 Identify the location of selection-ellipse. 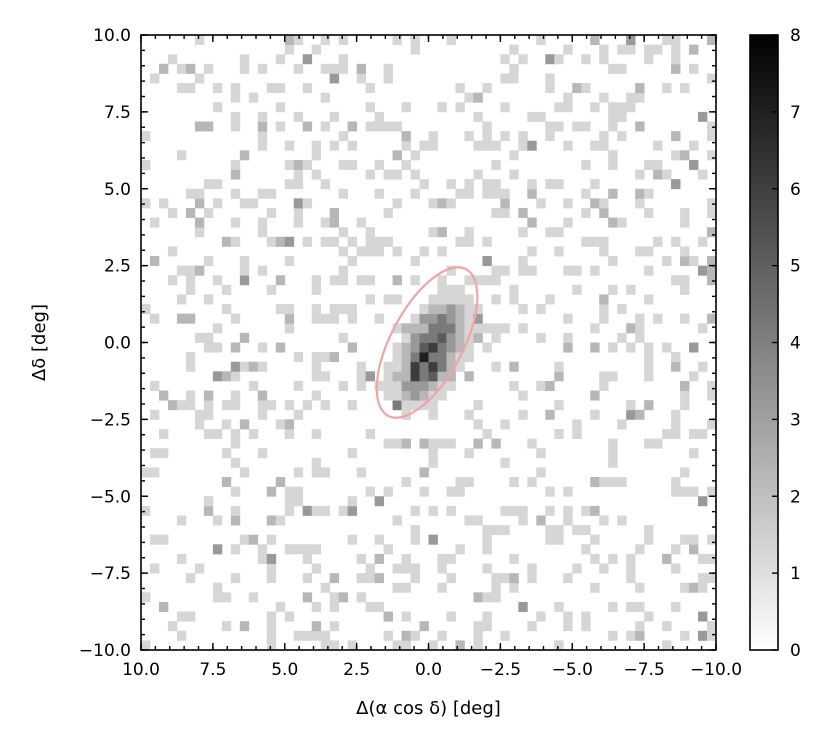
(427, 342).